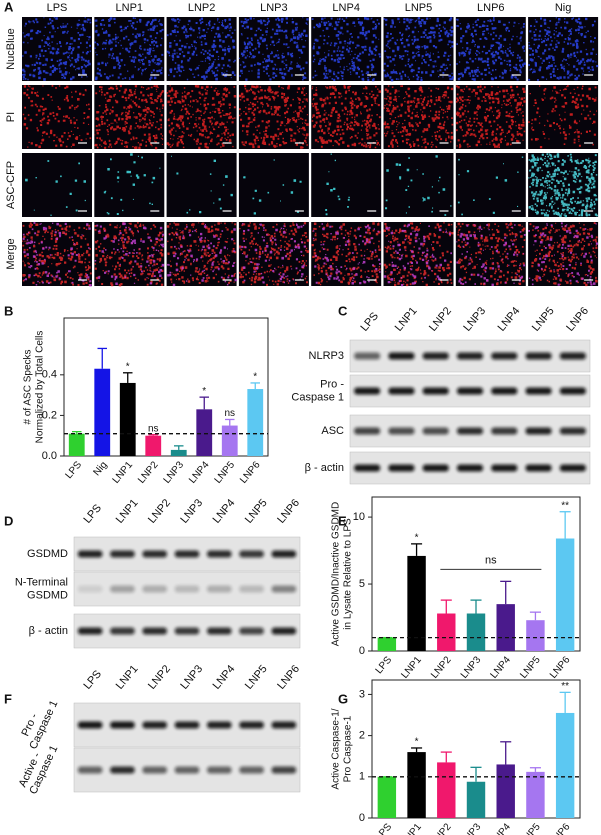 Image resolution: width=601 pixels, height=835 pixels. Describe the element at coordinates (11, 185) in the screenshot. I see `row-label: ASC-CFP` at that location.